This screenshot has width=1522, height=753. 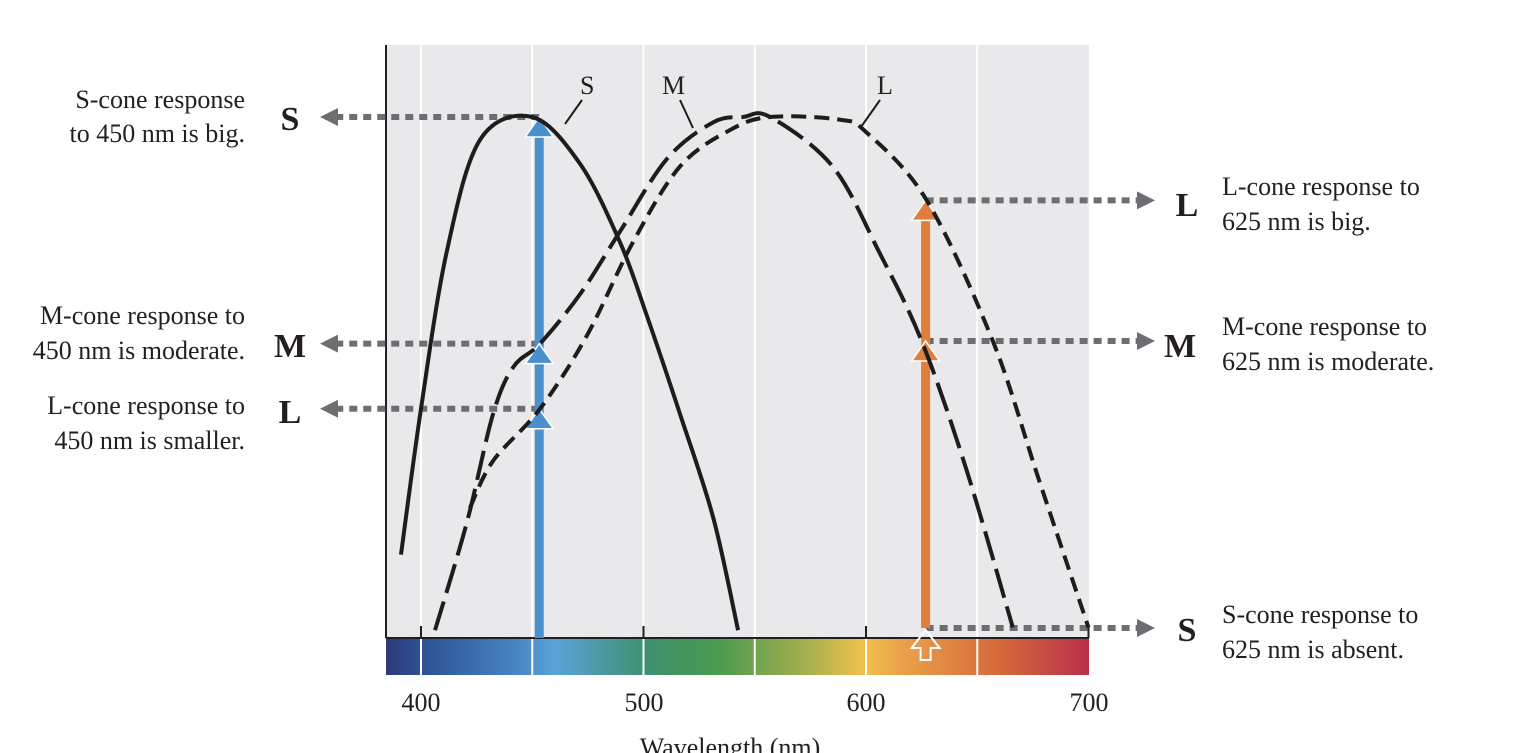 I want to click on x-ticks, so click(x=755, y=632).